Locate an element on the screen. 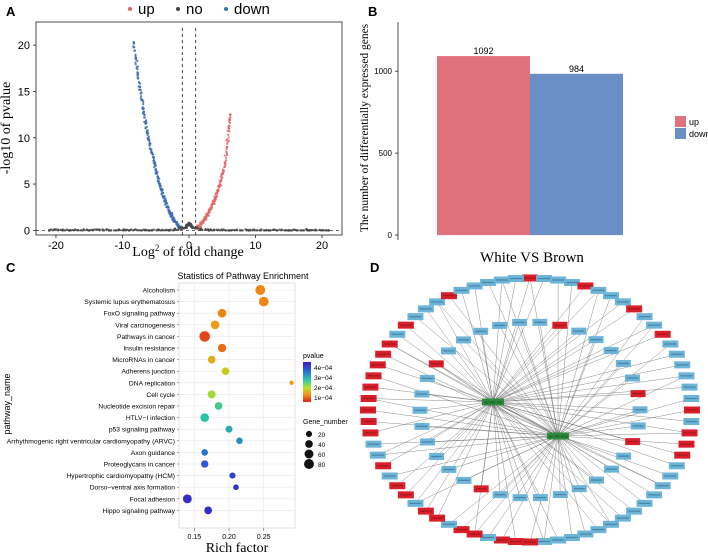 The height and width of the screenshot is (560, 708). bubble-category-label: Pathways in cancer is located at coordinates (146, 337).